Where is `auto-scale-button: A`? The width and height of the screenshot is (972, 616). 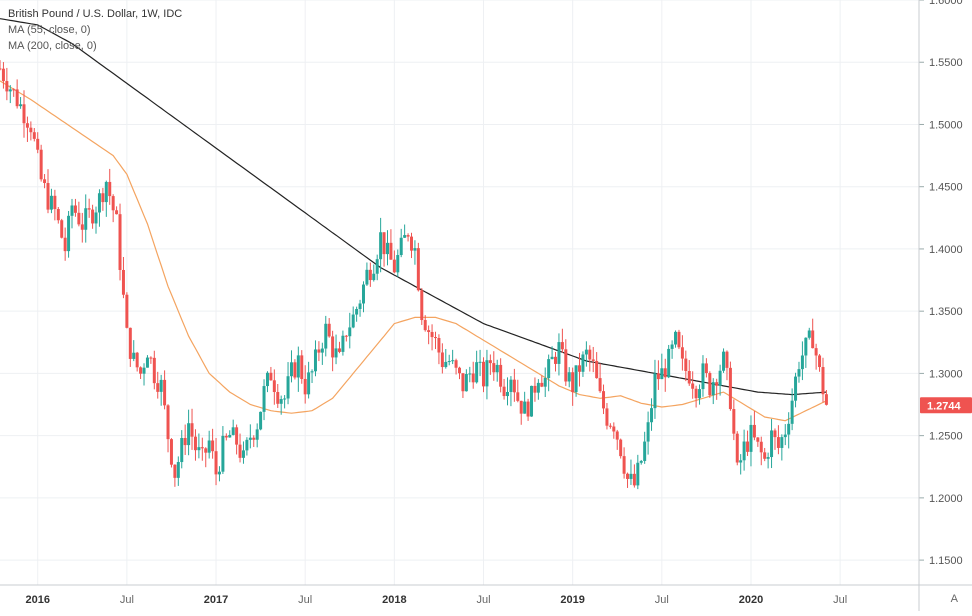
auto-scale-button: A is located at coordinates (954, 599).